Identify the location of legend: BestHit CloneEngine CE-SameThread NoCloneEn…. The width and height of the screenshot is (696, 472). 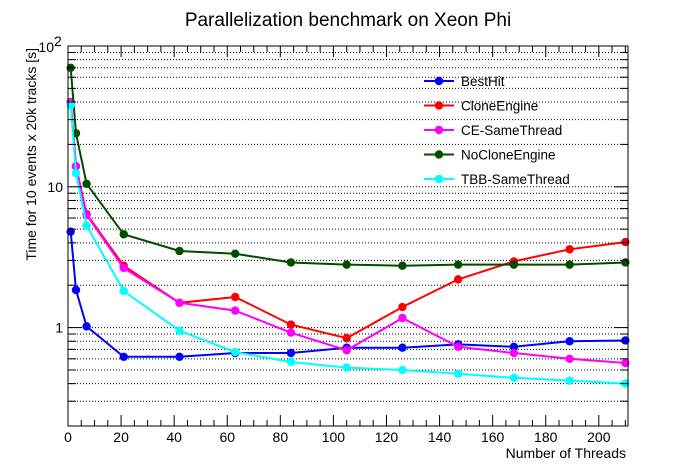
(497, 130).